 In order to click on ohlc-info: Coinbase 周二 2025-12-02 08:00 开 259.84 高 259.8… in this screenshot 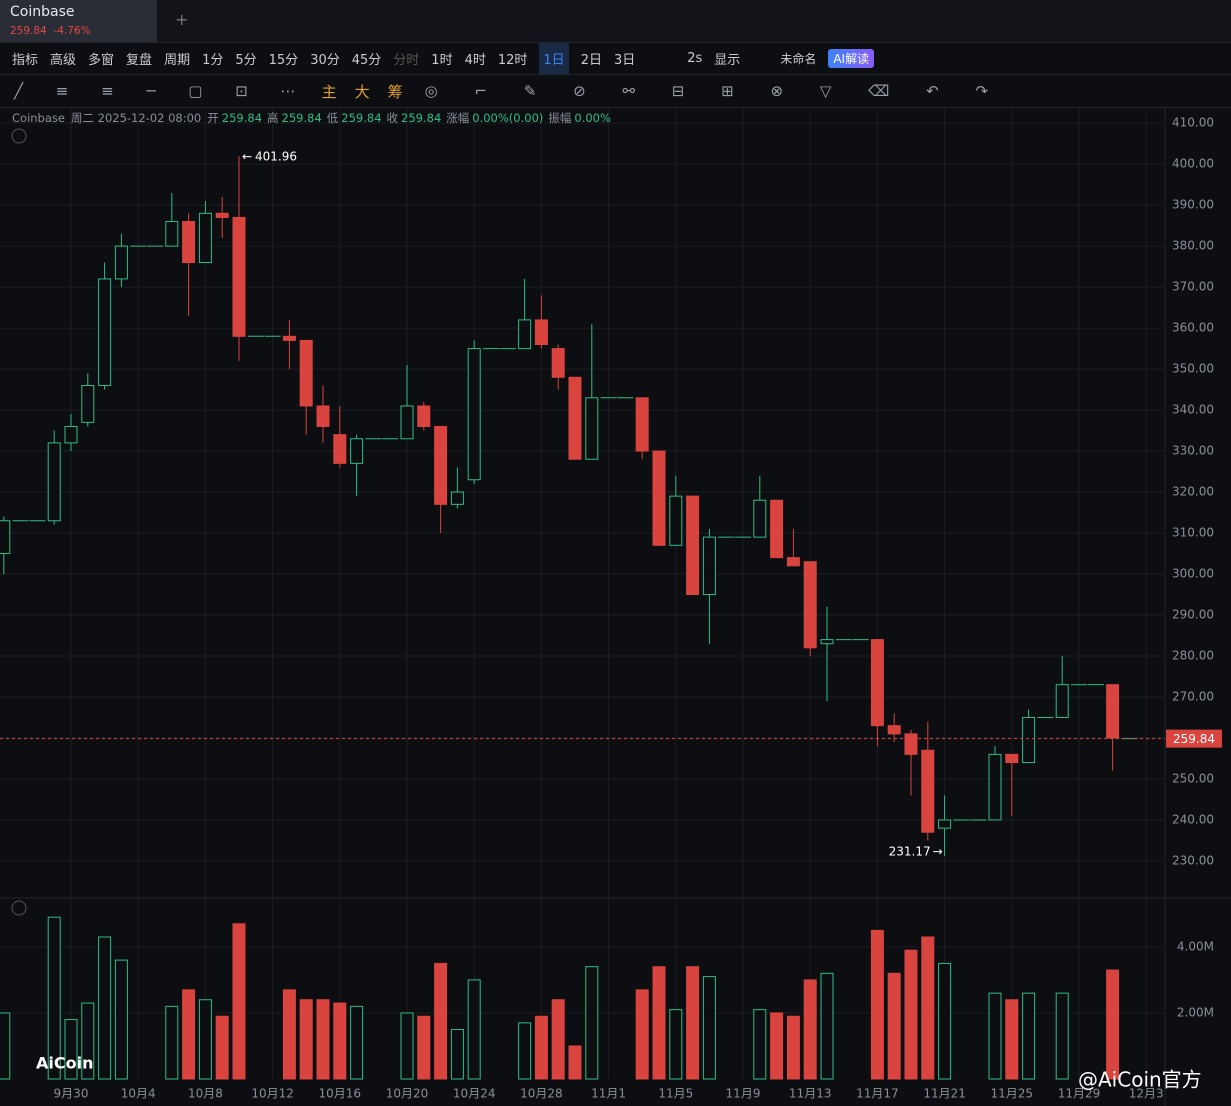, I will do `click(314, 118)`.